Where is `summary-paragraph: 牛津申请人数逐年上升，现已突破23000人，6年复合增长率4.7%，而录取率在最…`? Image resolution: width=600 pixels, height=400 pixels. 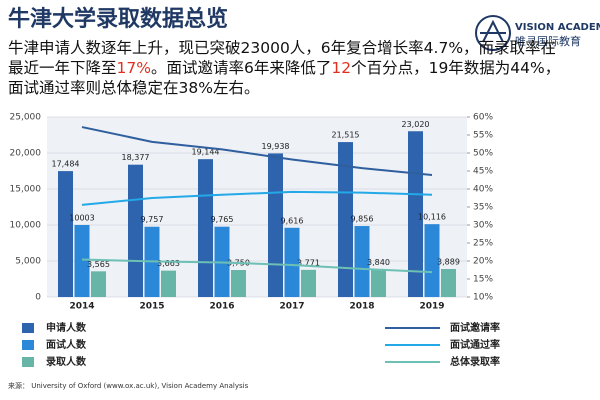 summary-paragraph: 牛津申请人数逐年上升，现已突破23000人，6年复合增长率4.7%，而录取率在最… is located at coordinates (288, 68).